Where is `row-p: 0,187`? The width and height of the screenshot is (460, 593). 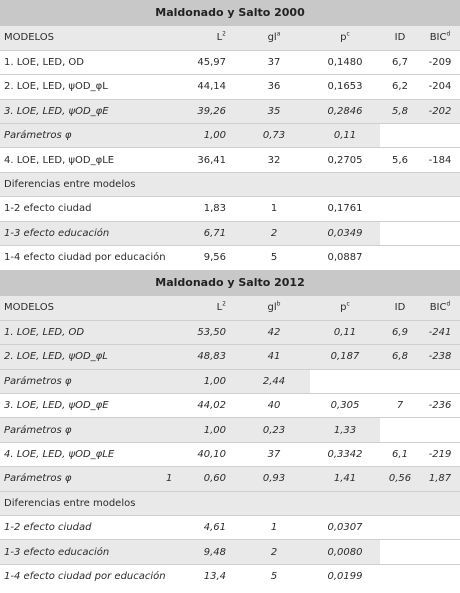
row-p: 0,187 is located at coordinates (345, 357).